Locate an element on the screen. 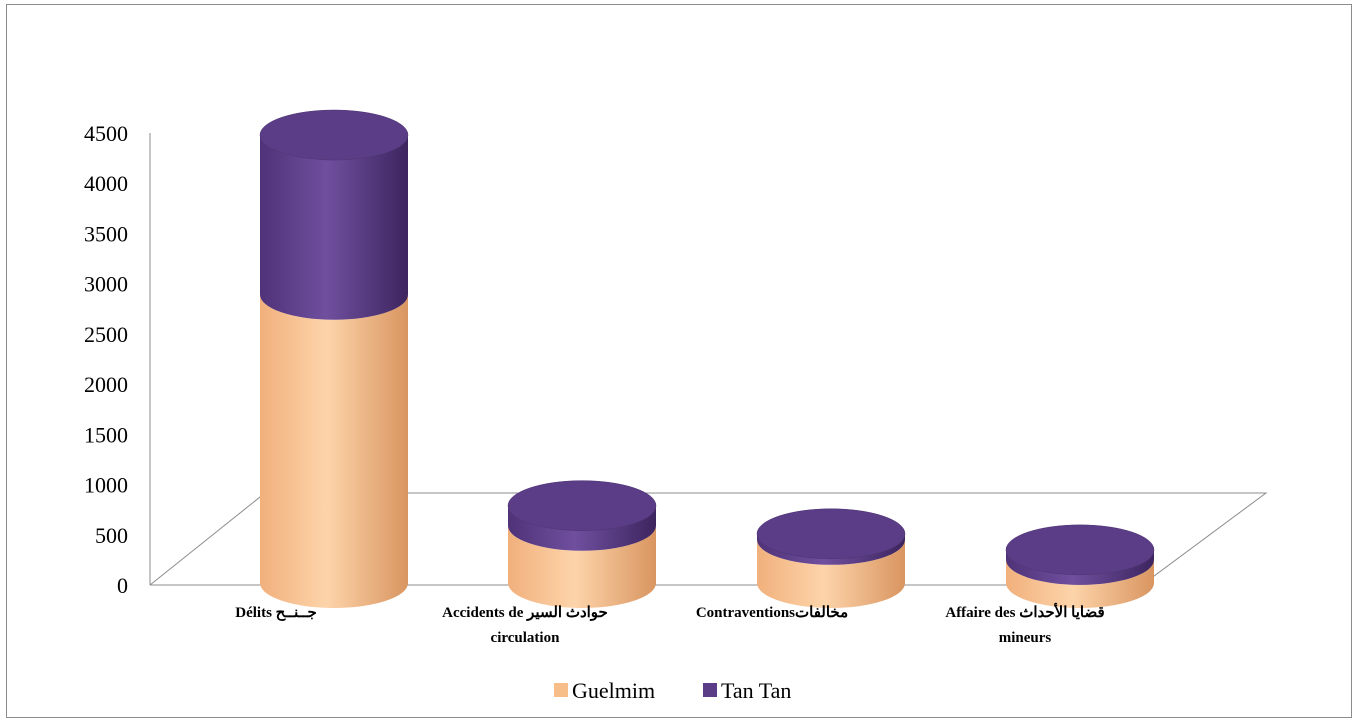 Image resolution: width=1360 pixels, height=724 pixels. legend-label: Guelmim is located at coordinates (613, 690).